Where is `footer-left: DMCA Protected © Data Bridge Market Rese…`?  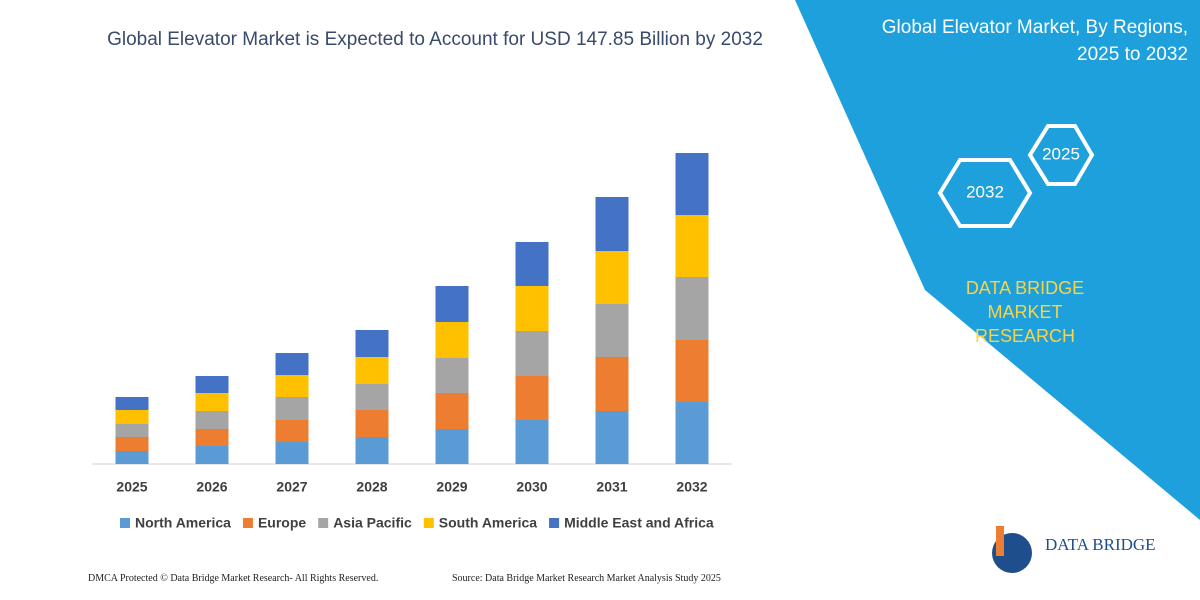 footer-left: DMCA Protected © Data Bridge Market Rese… is located at coordinates (233, 578).